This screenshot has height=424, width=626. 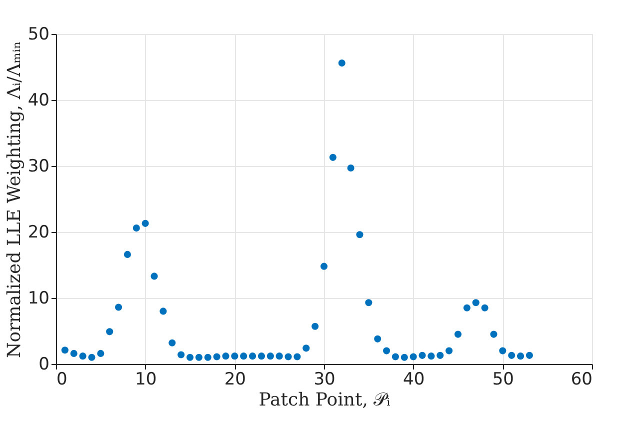 I want to click on x-tick-label: 0, so click(x=62, y=380).